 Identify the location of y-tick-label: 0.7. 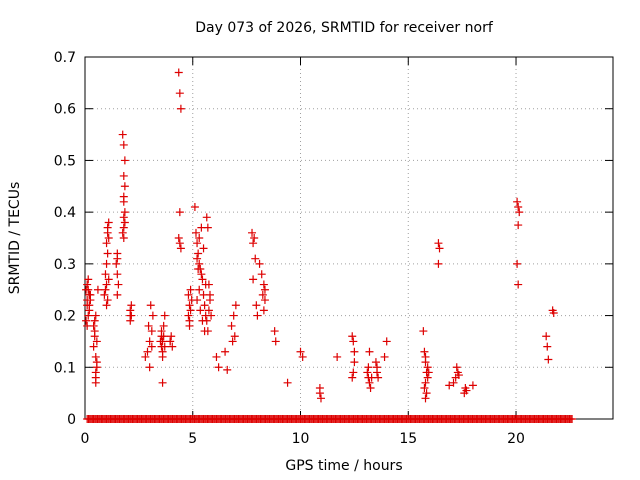
(65, 58).